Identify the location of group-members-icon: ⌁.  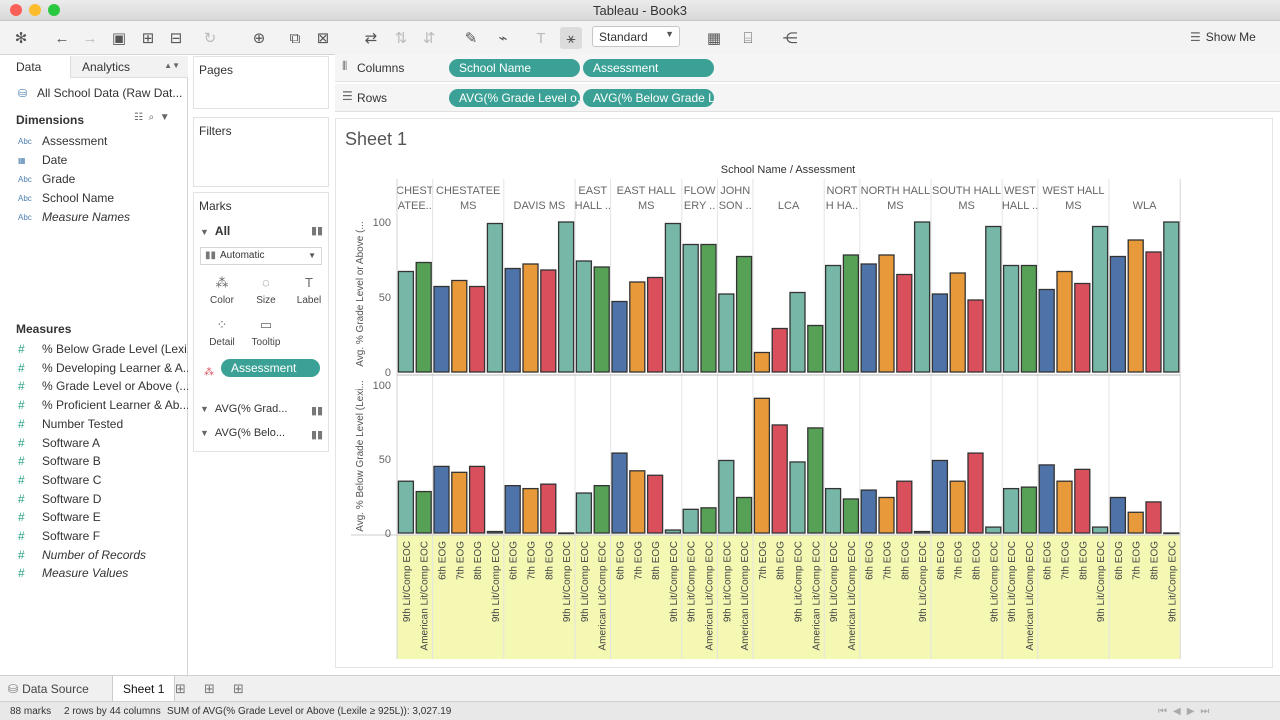
(503, 38).